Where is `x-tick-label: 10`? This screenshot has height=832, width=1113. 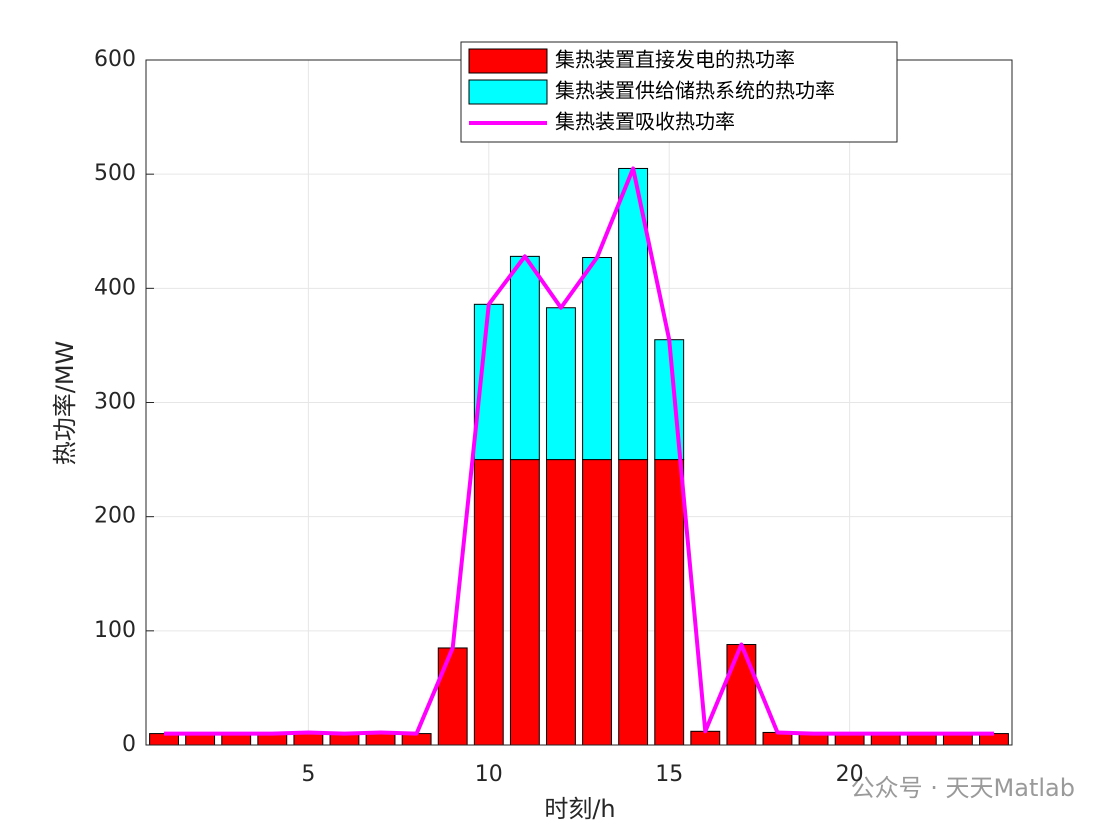 x-tick-label: 10 is located at coordinates (489, 774).